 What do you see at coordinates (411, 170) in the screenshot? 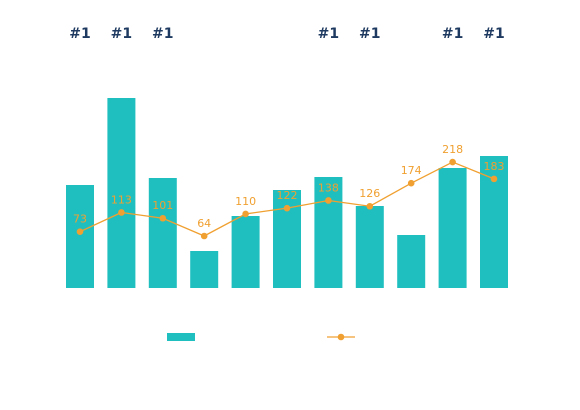
I see `data-label: 174` at bounding box center [411, 170].